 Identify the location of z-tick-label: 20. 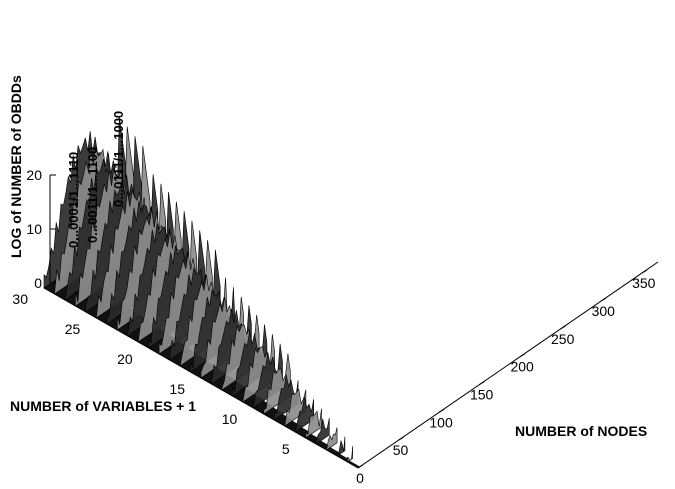
(34, 175).